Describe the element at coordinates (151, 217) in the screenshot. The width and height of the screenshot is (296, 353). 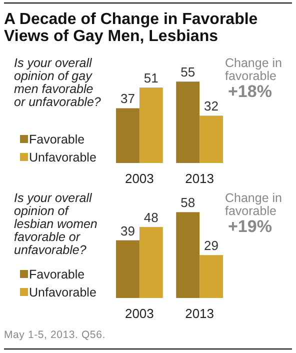
I see `data-label: 48` at that location.